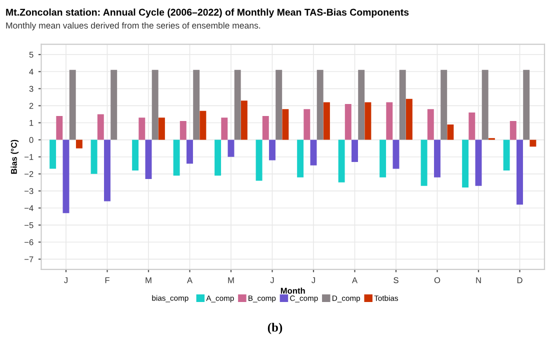 The image size is (550, 341). What do you see at coordinates (31, 55) in the screenshot?
I see `y-tick-label: 5` at bounding box center [31, 55].